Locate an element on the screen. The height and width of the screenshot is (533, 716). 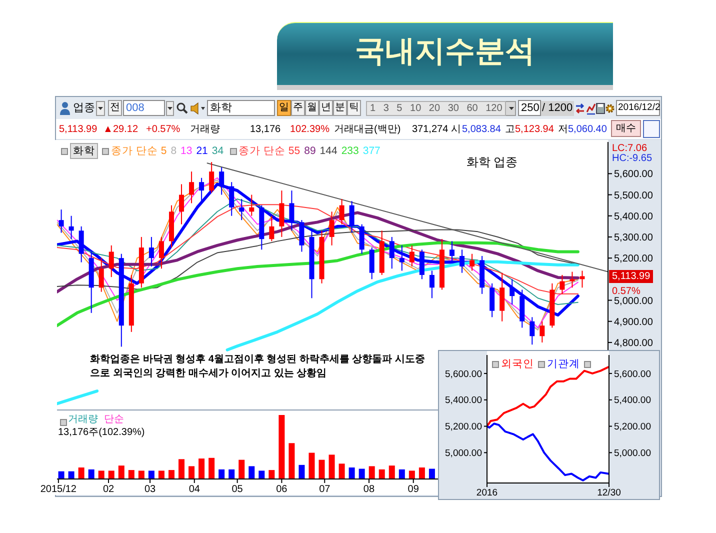
y-tick-label: 5,300.00 is located at coordinates (634, 238).